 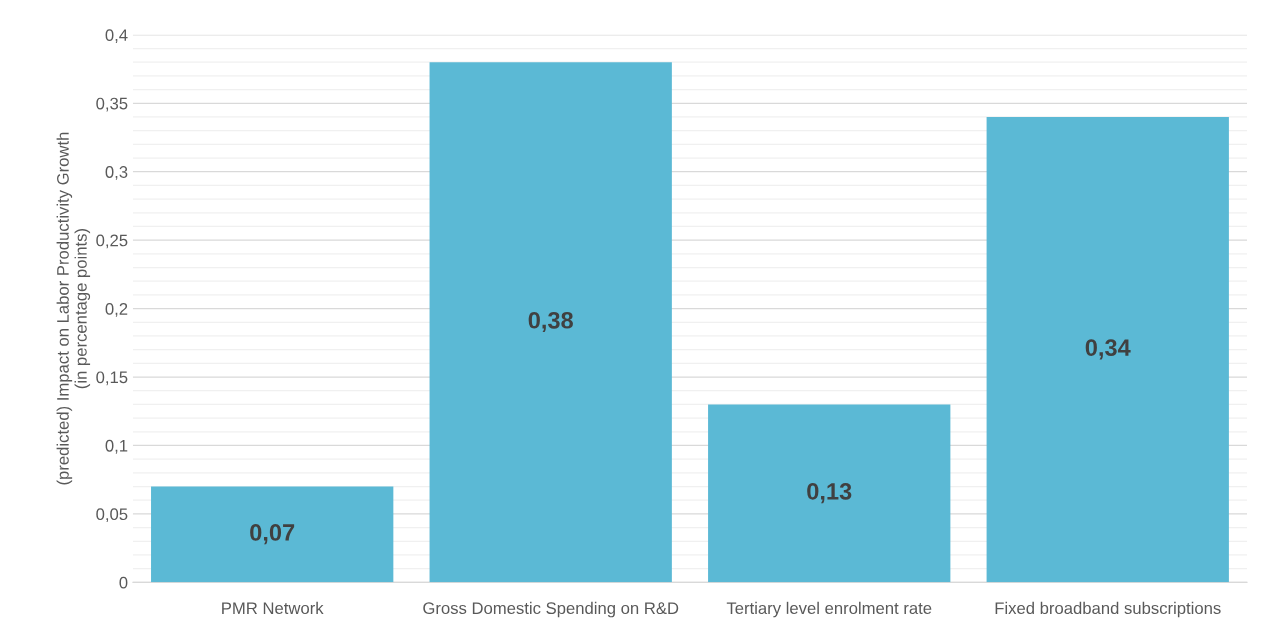 What do you see at coordinates (116, 173) in the screenshot?
I see `y-tick-label: 0,3` at bounding box center [116, 173].